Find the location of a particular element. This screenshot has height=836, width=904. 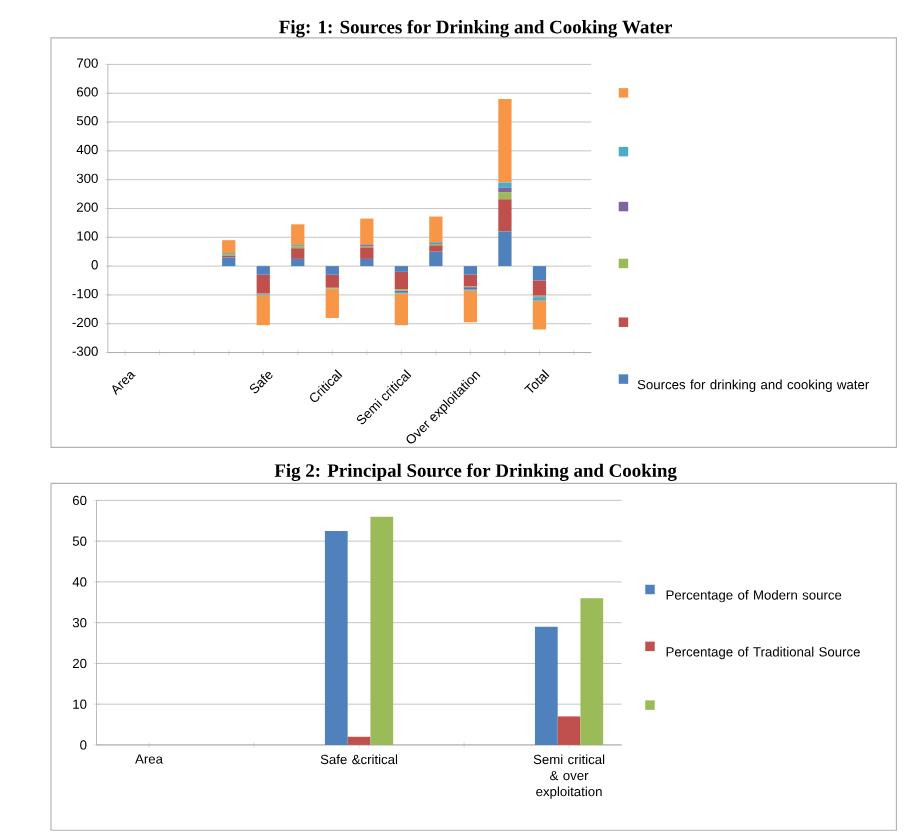

chart-title: Fig: 1: Sources for Drinking and Cooking Water is located at coordinates (476, 28).